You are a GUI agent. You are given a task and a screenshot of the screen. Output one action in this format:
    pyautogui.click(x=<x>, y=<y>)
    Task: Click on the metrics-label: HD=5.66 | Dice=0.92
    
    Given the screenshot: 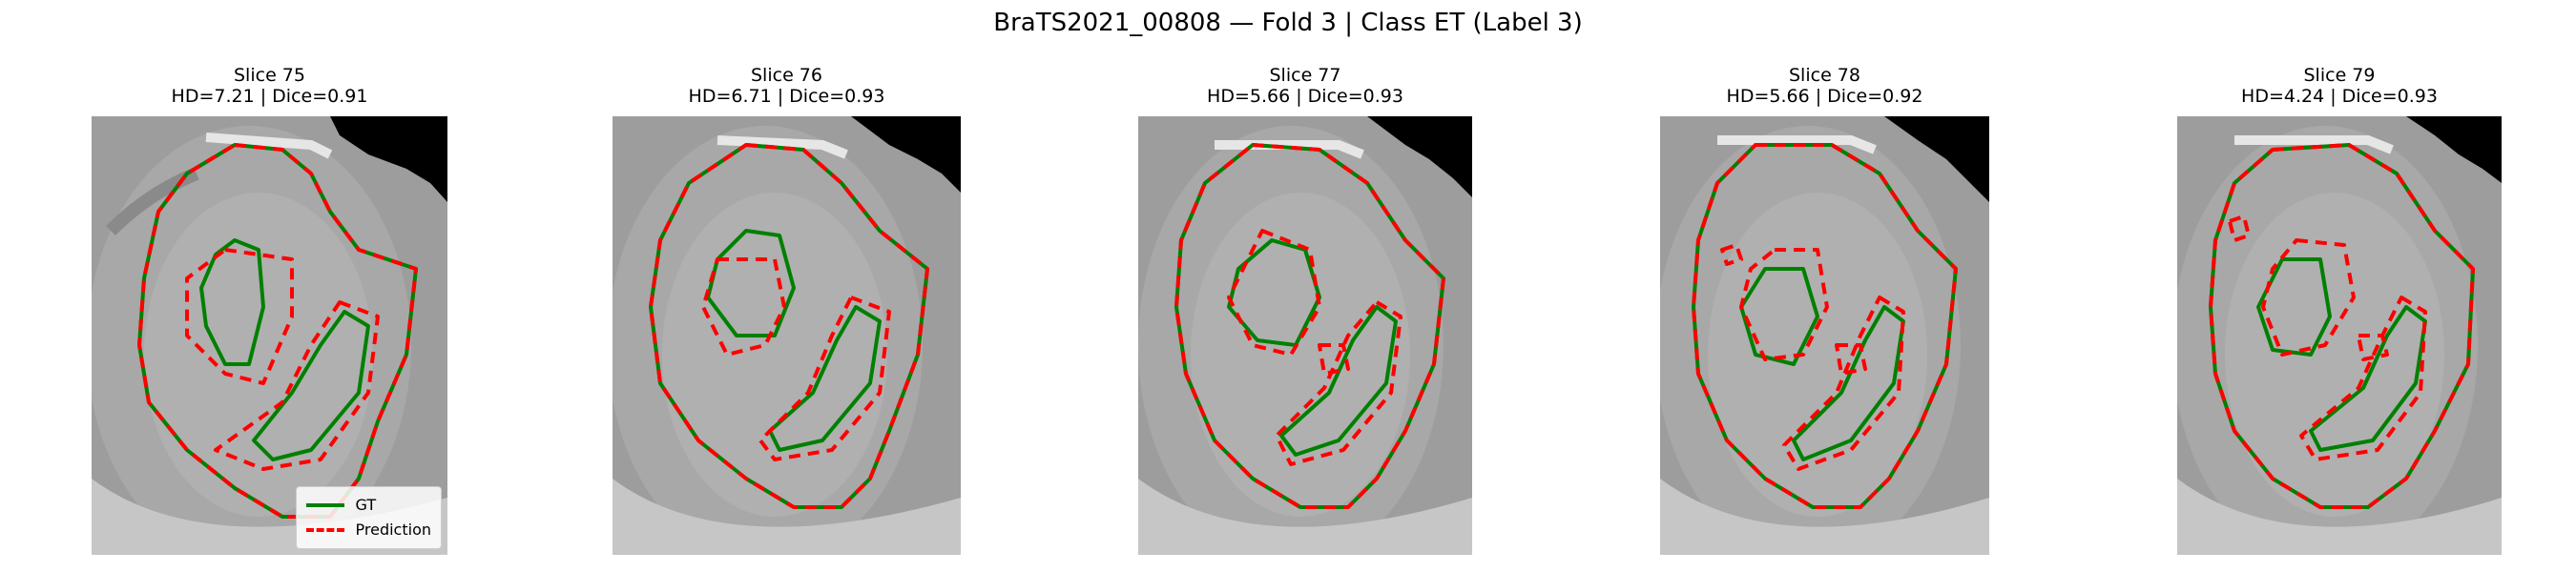 What is the action you would take?
    pyautogui.click(x=1824, y=96)
    